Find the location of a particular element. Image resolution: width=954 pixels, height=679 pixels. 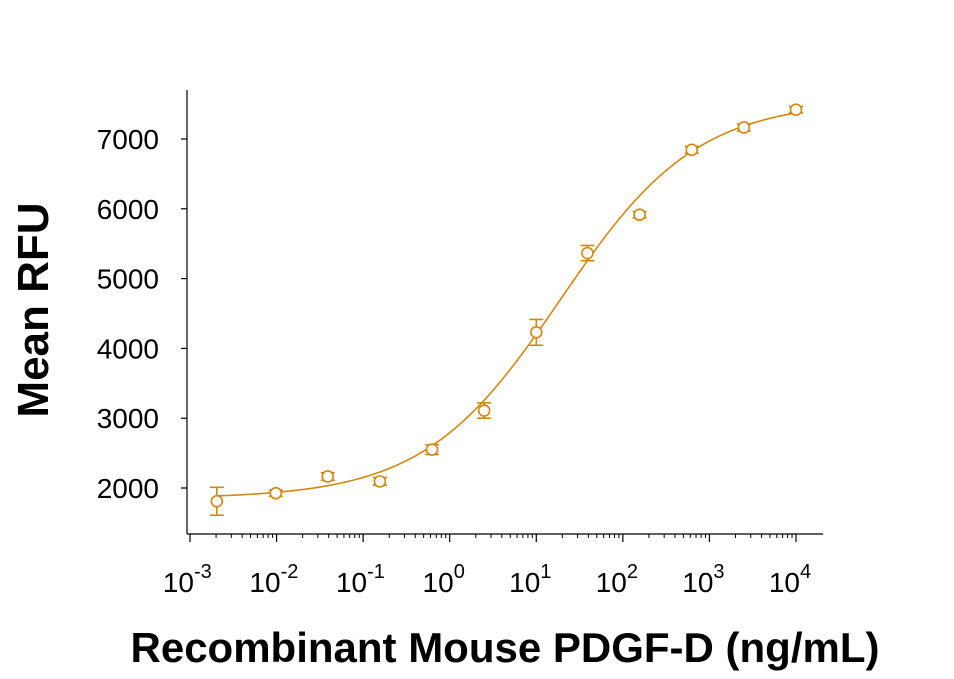

y-tick-label: 2000 is located at coordinates (128, 488).